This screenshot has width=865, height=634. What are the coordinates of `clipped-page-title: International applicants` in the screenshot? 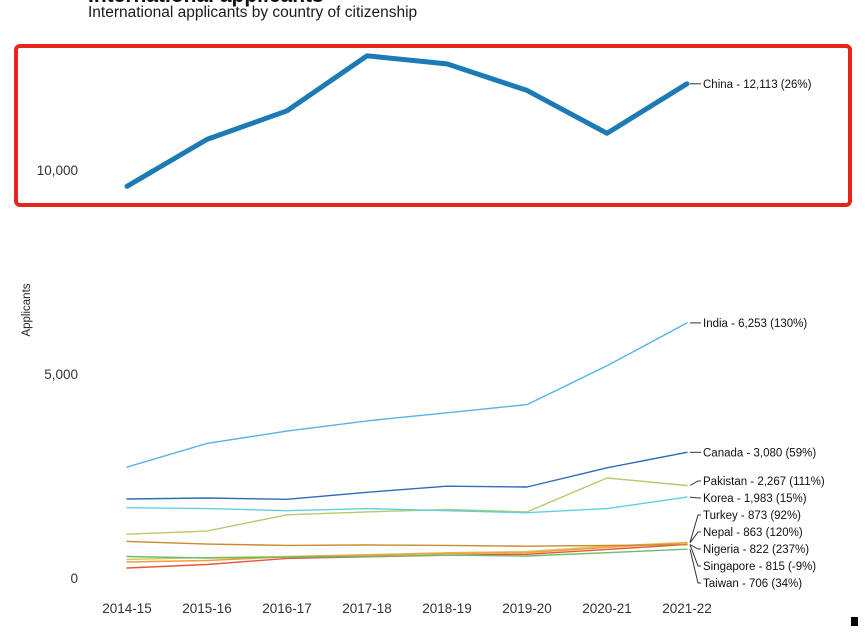 It's located at (206, 4).